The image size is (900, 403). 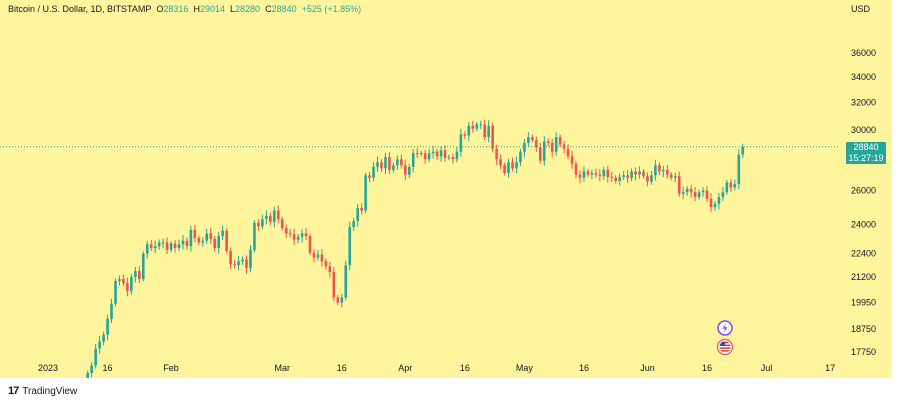 What do you see at coordinates (863, 329) in the screenshot?
I see `y-tick-label: 18750` at bounding box center [863, 329].